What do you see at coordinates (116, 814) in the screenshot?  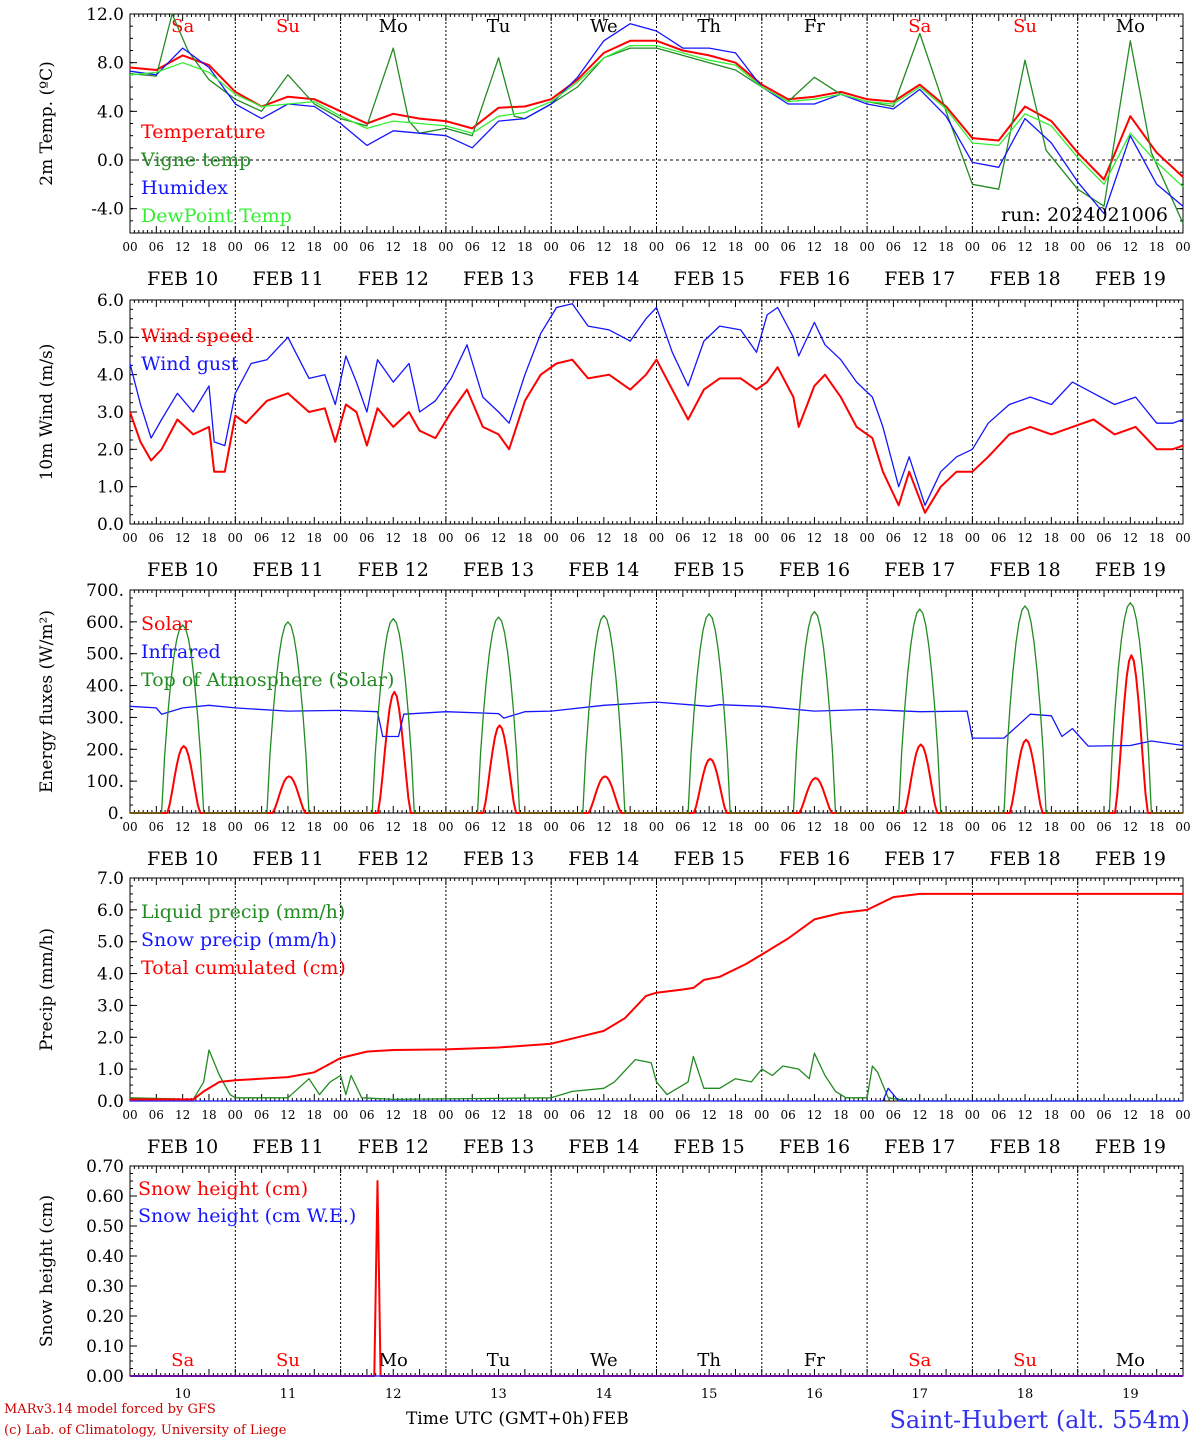 I see `y-tick-label: 0.` at bounding box center [116, 814].